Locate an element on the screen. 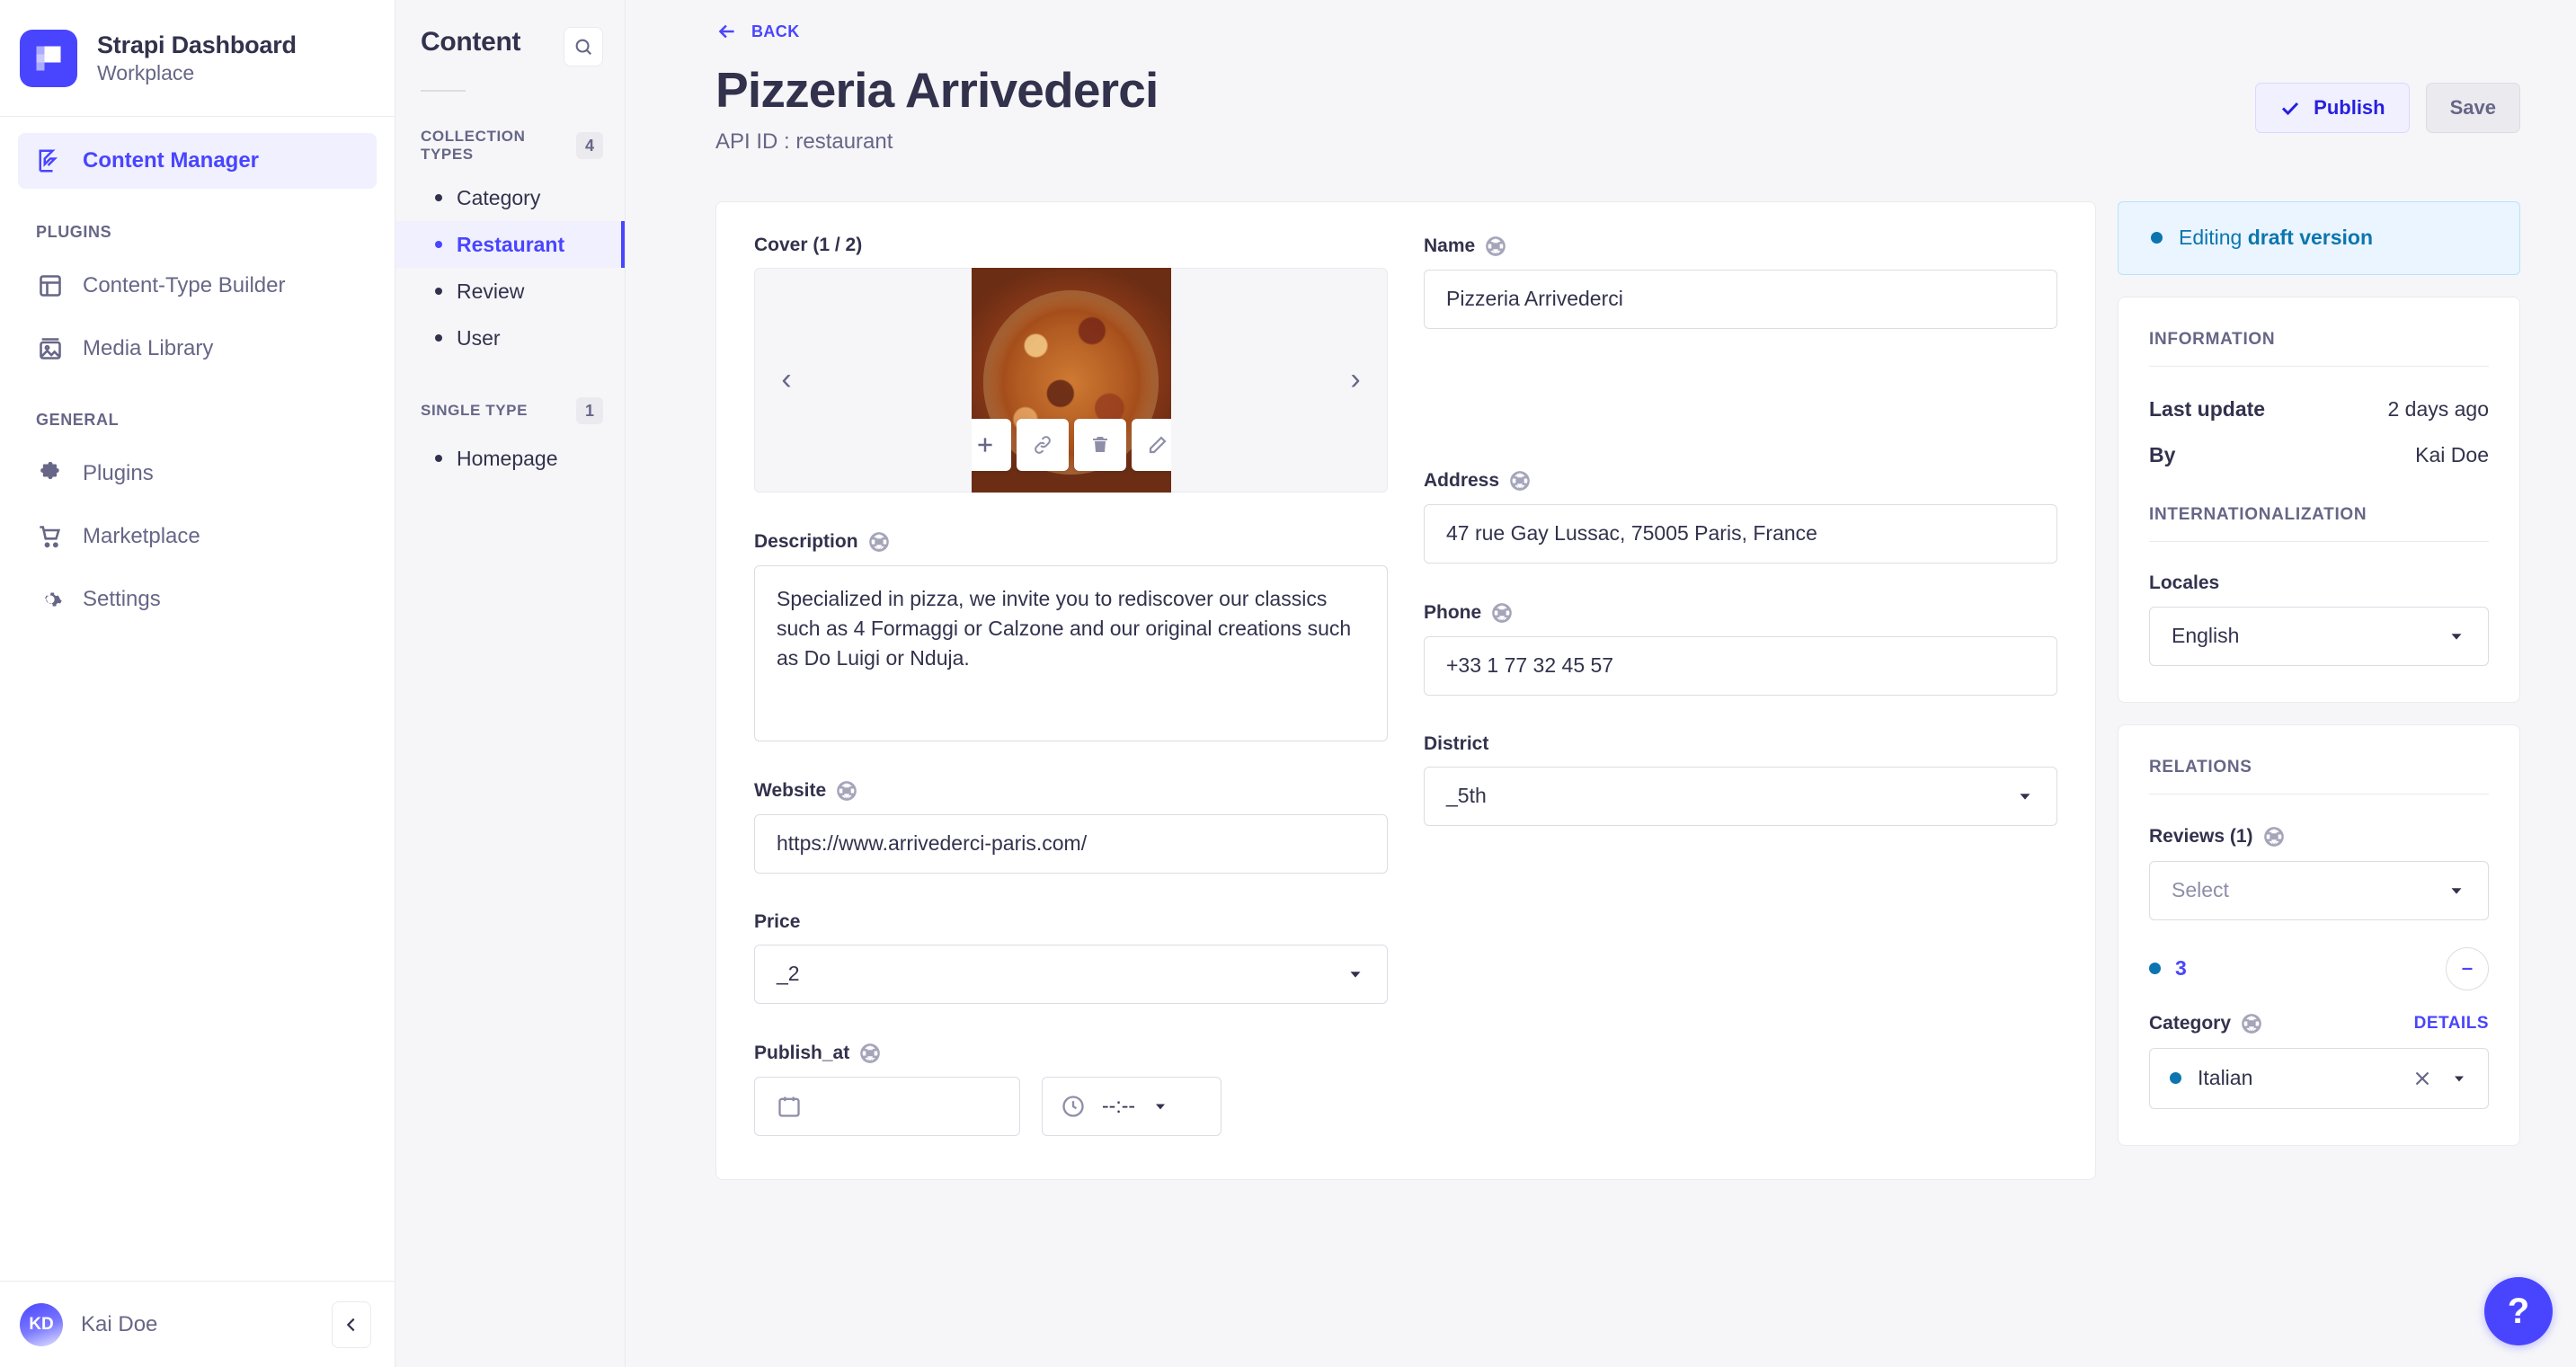  price-field: Price _2 is located at coordinates (1071, 958).